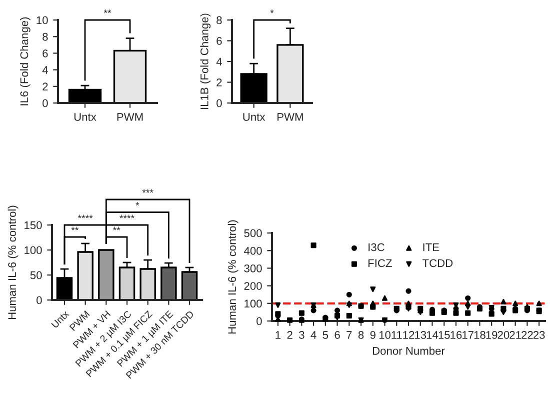 The height and width of the screenshot is (395, 550). What do you see at coordinates (492, 335) in the screenshot?
I see `x-tick-label: 19` at bounding box center [492, 335].